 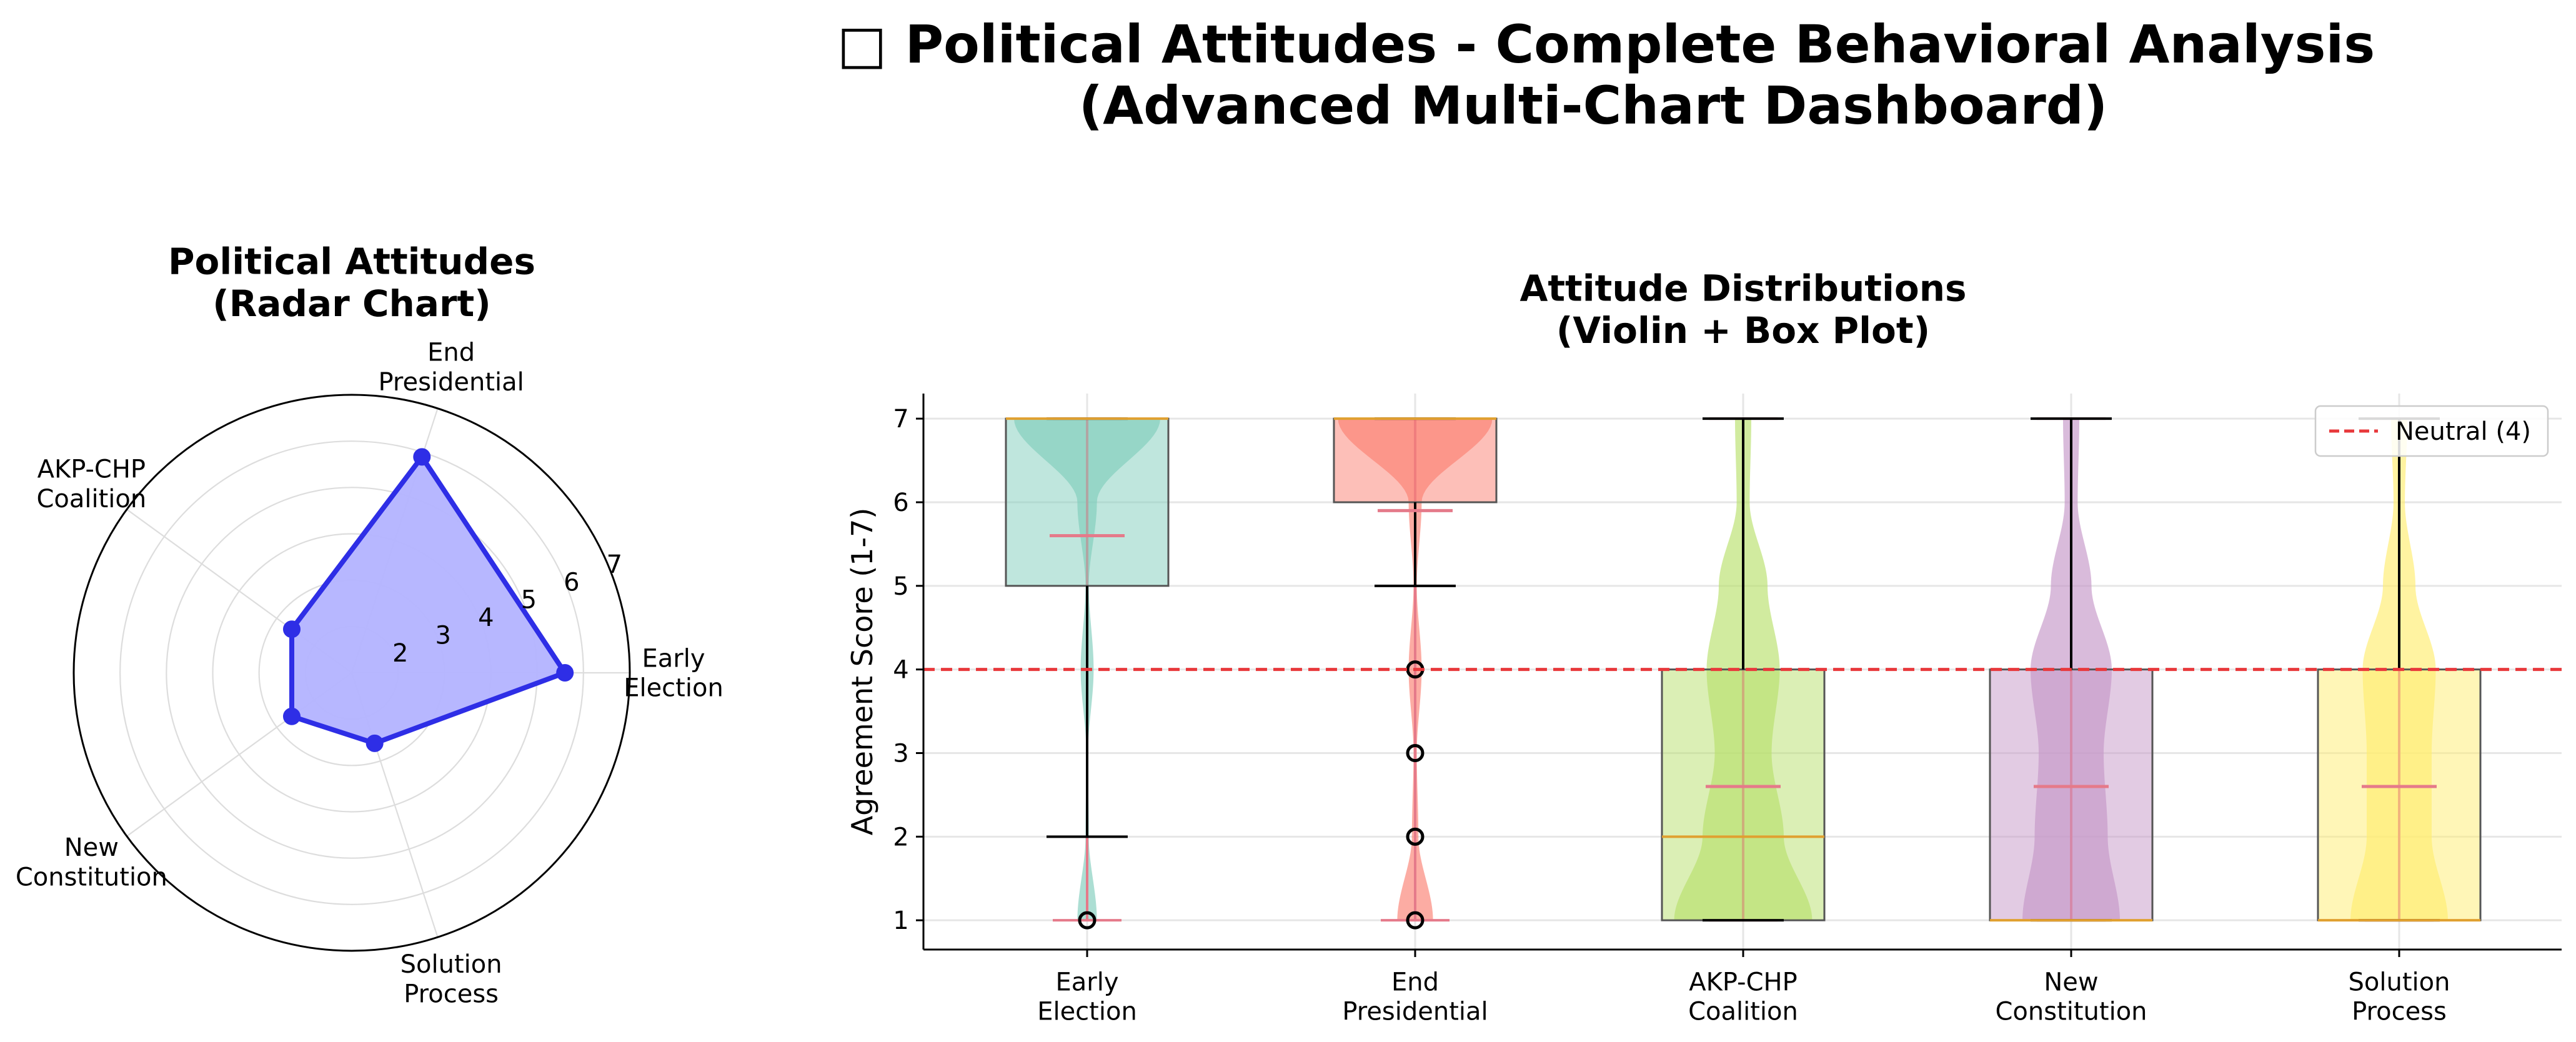 I want to click on x-tick-label: AKP-CHP Coalition, so click(x=1743, y=997).